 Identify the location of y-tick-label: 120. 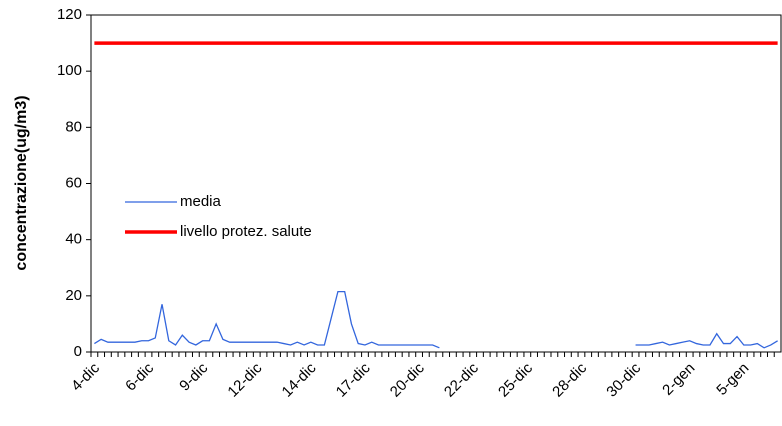
(69, 14).